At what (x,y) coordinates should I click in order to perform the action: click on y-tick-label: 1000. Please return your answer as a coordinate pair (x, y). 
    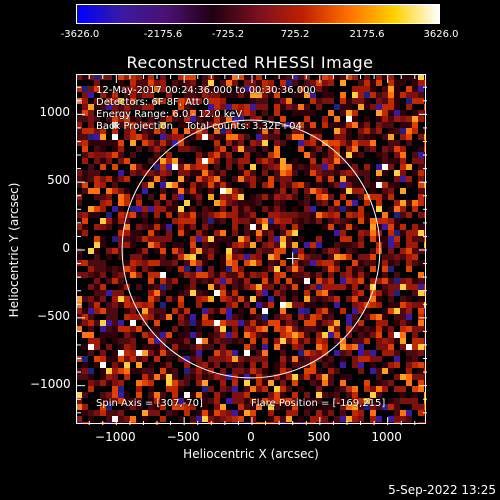
    Looking at the image, I should click on (54, 112).